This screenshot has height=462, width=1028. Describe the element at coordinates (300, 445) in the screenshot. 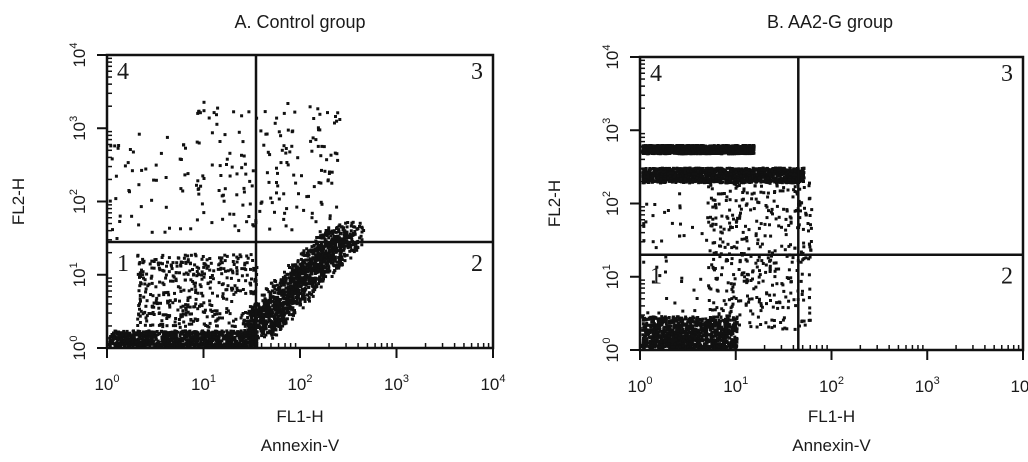

I see `x-axis-label-secondary: Annexin-V` at that location.